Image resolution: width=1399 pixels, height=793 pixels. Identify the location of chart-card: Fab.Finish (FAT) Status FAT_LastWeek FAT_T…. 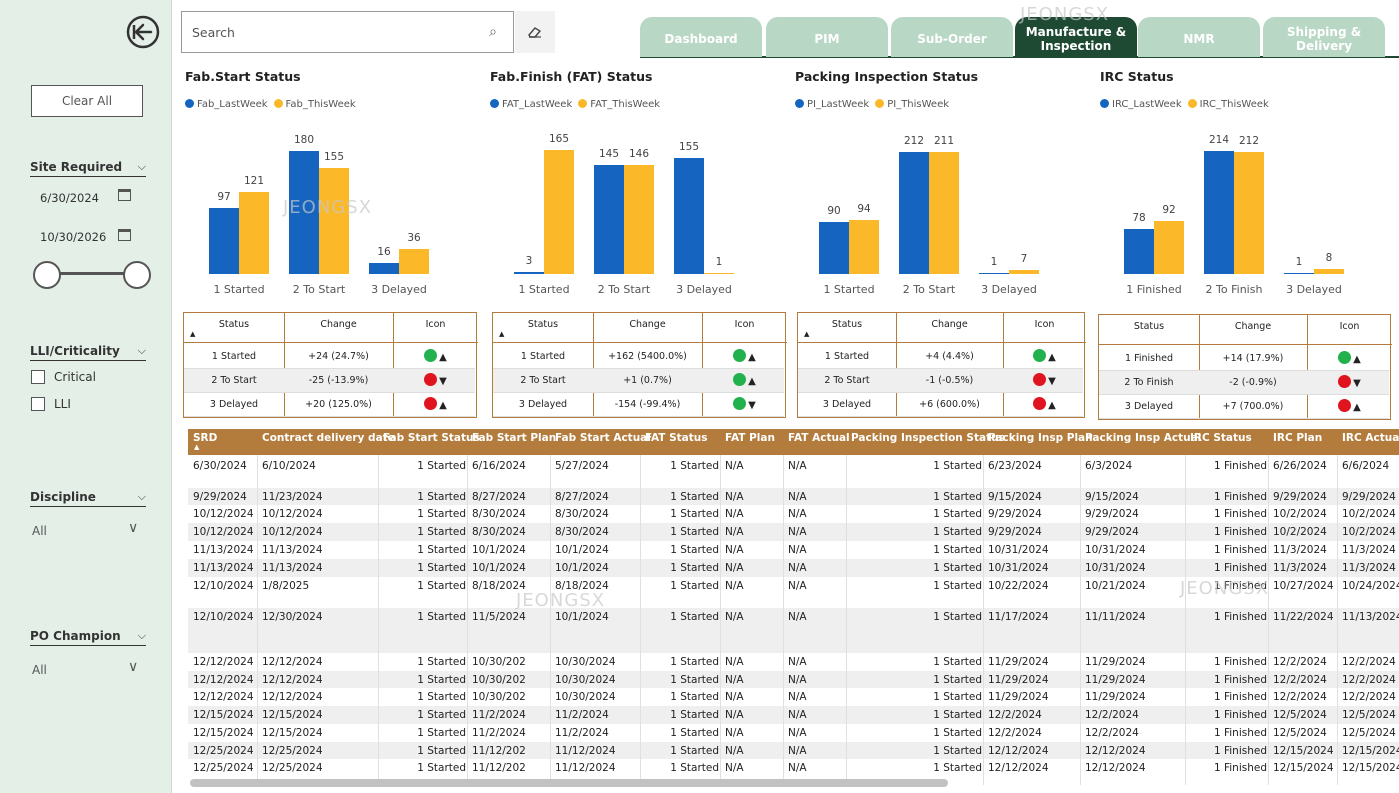
(634, 182).